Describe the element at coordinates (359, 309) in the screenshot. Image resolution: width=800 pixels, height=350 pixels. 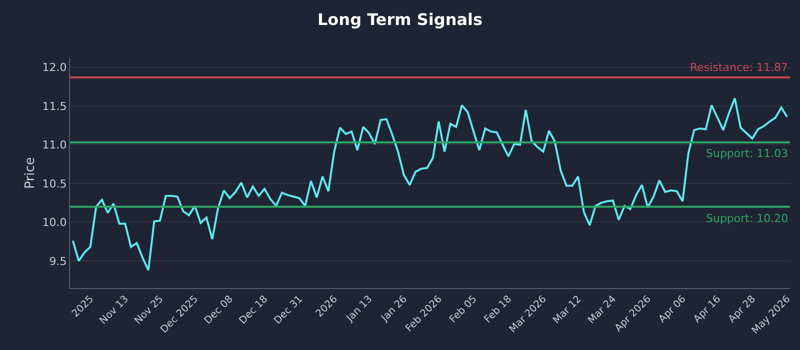
I see `x-tick-label: Jan 13` at that location.